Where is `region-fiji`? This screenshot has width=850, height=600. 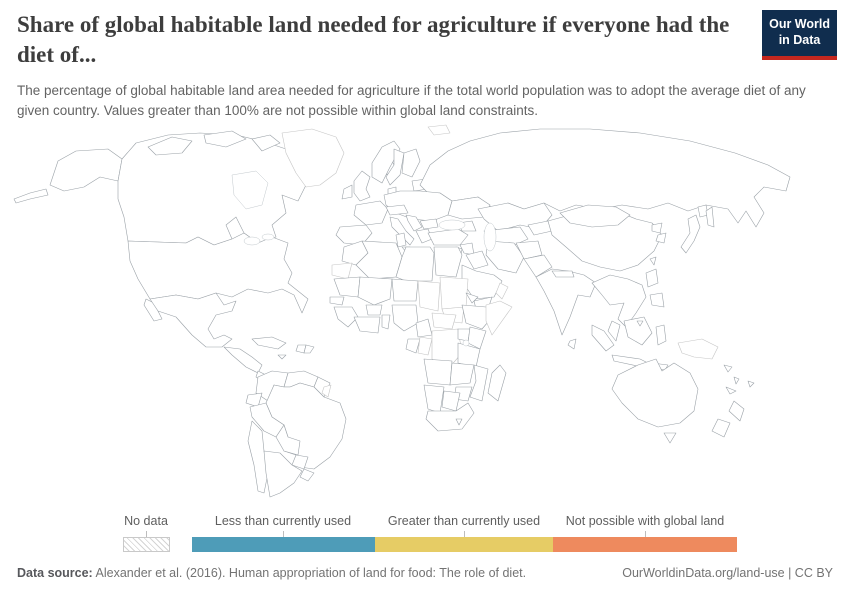 region-fiji is located at coordinates (751, 384).